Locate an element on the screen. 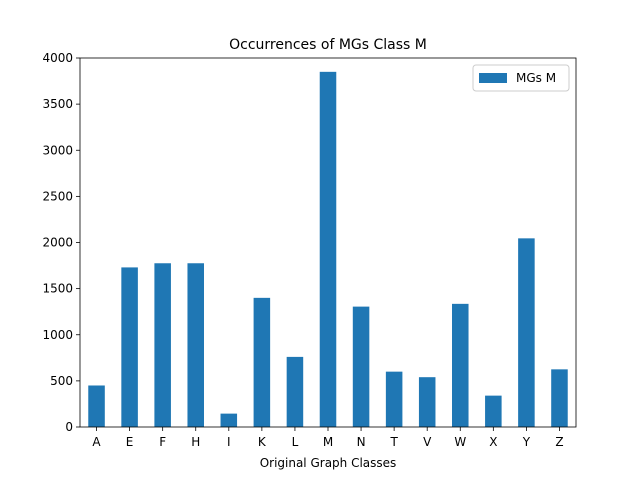 The width and height of the screenshot is (640, 485). y-tick-label: 1500 is located at coordinates (57, 289).